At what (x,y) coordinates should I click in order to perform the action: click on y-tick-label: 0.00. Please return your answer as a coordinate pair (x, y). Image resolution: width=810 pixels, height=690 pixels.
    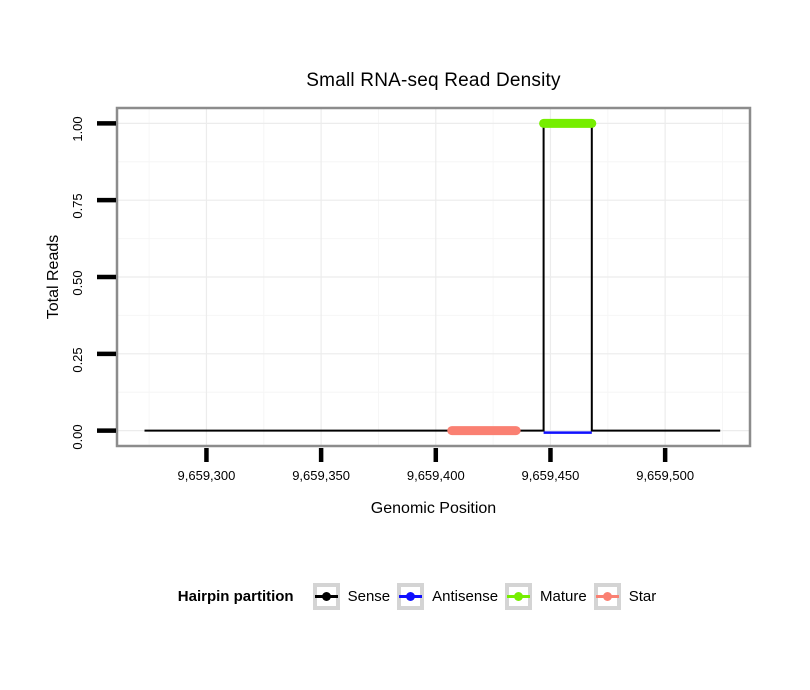
    Looking at the image, I should click on (77, 436).